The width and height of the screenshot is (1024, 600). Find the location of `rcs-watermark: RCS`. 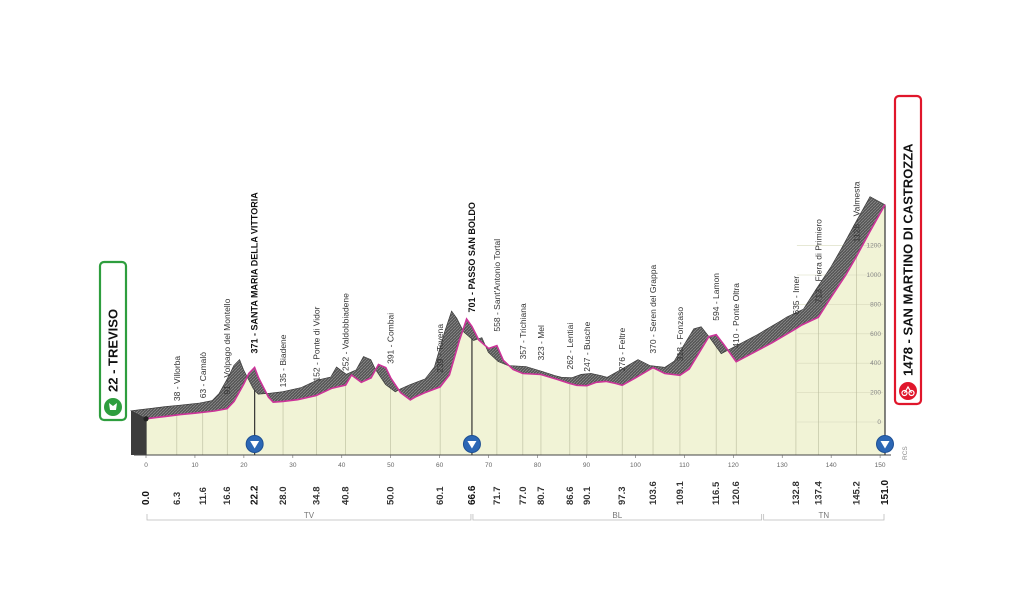

rcs-watermark: RCS is located at coordinates (905, 453).